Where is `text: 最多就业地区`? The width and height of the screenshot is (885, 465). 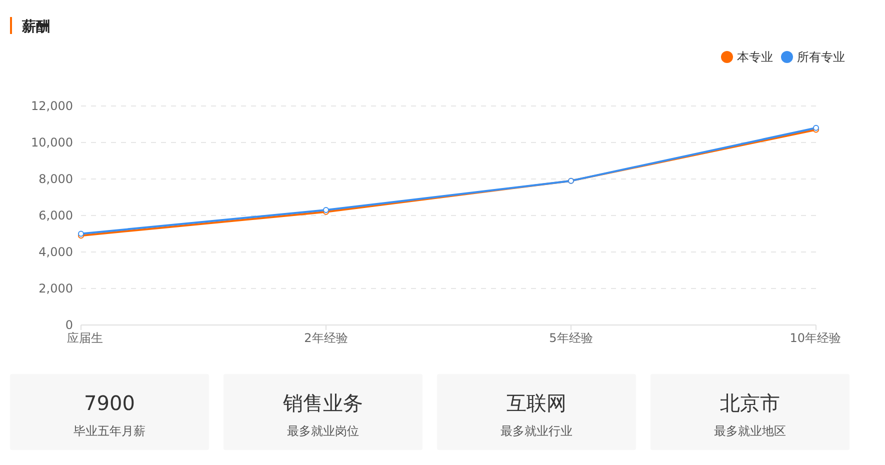
text: 最多就业地区 is located at coordinates (750, 431).